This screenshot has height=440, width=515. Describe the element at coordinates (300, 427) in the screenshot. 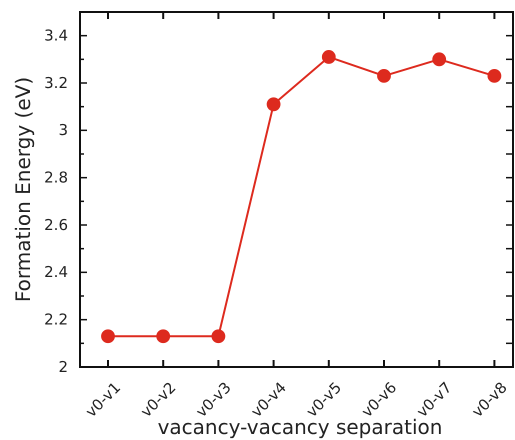

I see `x-axis-title: vacancy-vacancy separation` at that location.